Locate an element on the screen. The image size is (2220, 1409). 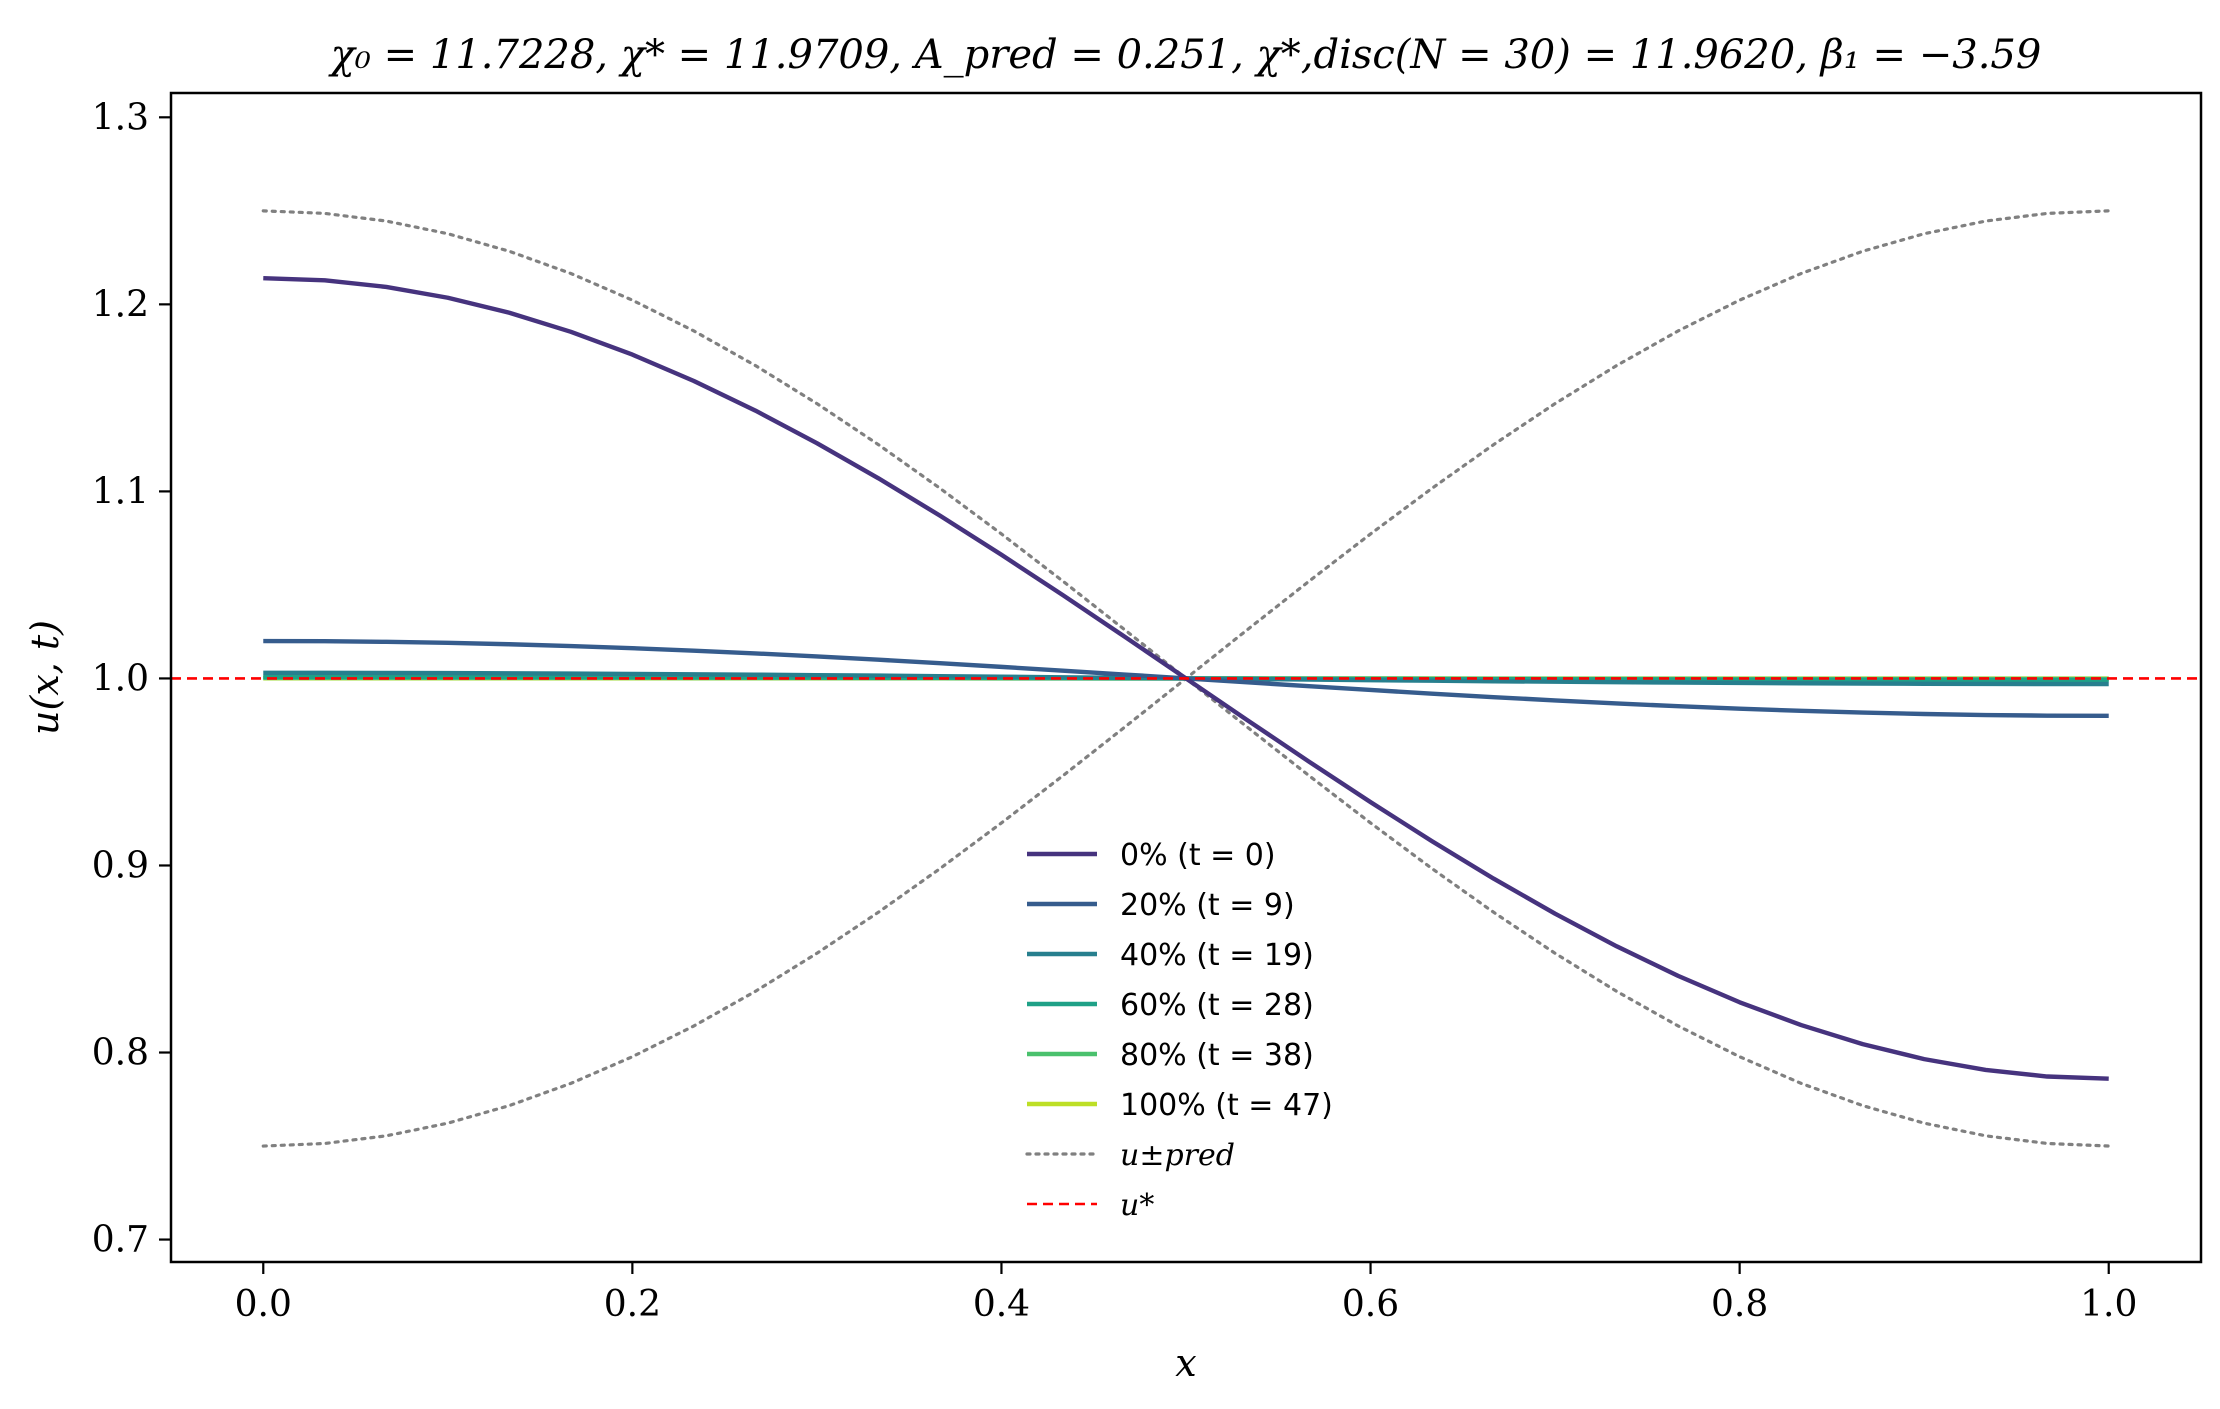
y-tick-label: 1.2 is located at coordinates (120, 304).